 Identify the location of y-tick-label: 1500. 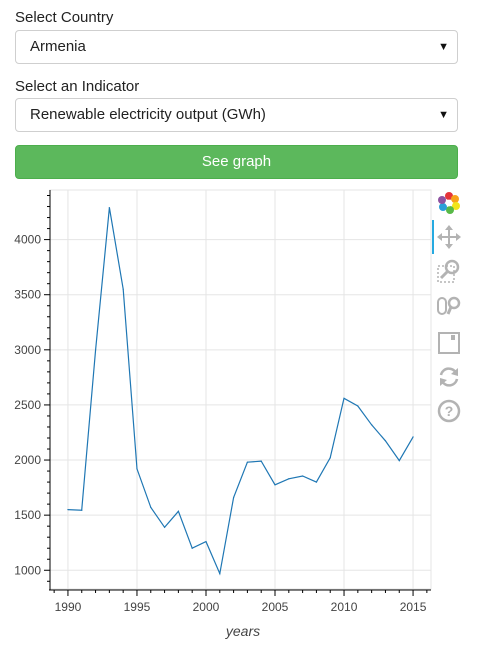
(27, 515).